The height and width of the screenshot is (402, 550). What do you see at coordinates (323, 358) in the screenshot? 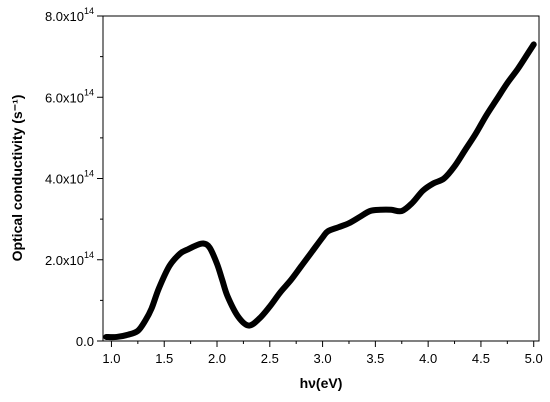
I see `x-tick-label: 3.0` at bounding box center [323, 358].